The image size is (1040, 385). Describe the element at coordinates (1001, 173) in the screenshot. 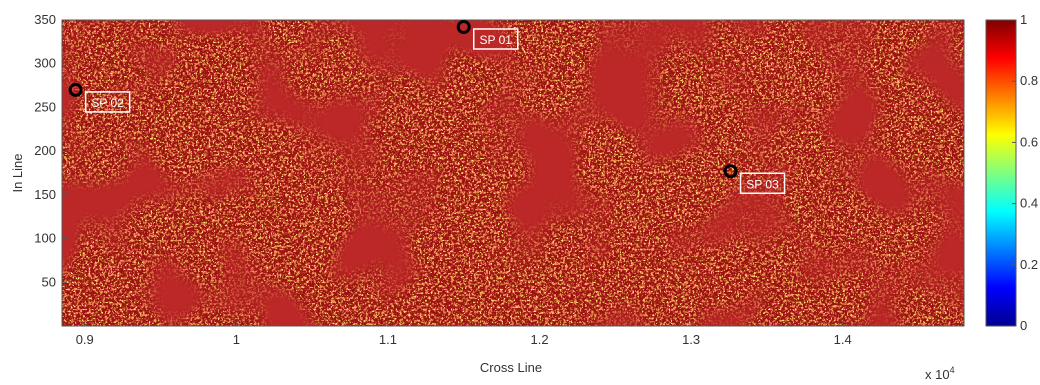

I see `colorbar-gradient` at that location.